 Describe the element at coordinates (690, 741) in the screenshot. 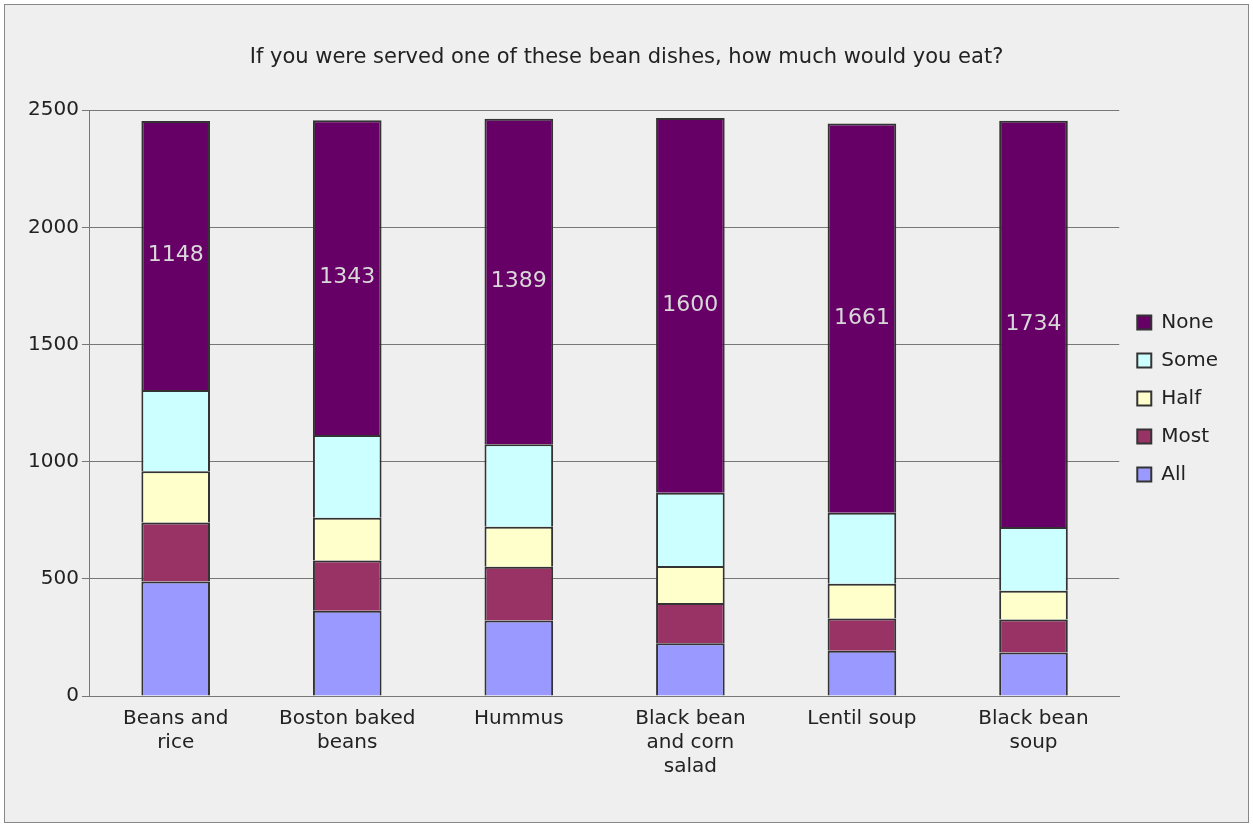

I see `x-tick-label: Black bean and corn salad` at that location.